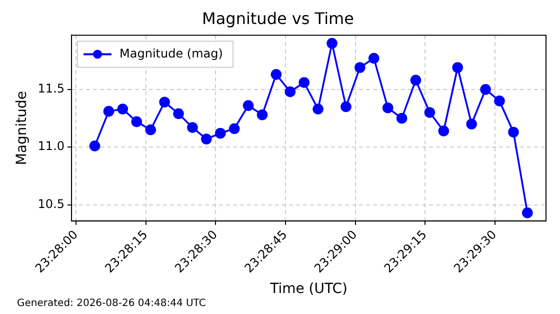 The height and width of the screenshot is (314, 560). What do you see at coordinates (22, 128) in the screenshot?
I see `y-axis-title: Magnitude` at bounding box center [22, 128].